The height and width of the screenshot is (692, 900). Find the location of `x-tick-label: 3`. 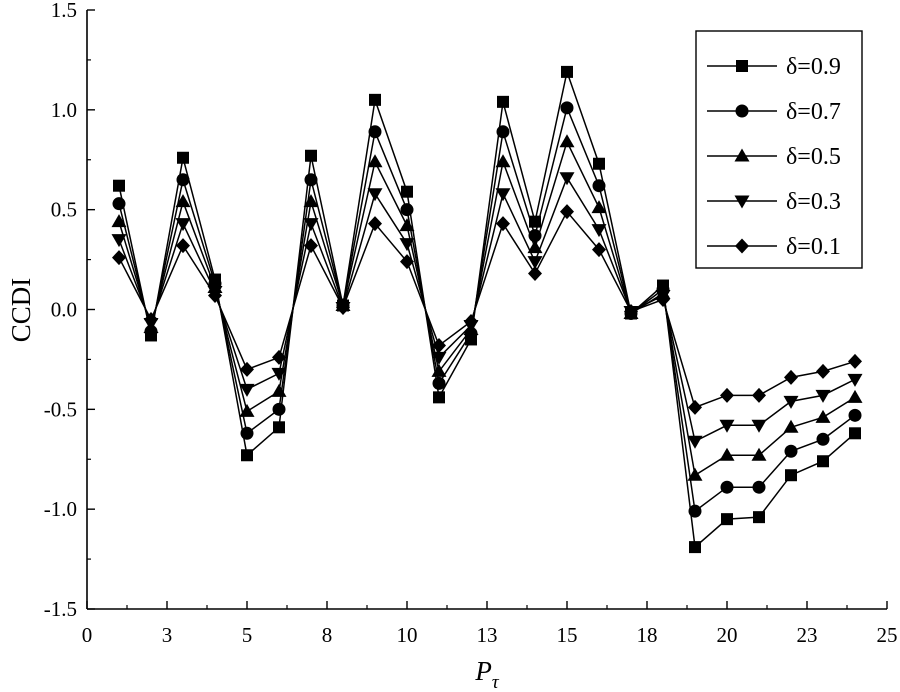

x-tick-label: 3 is located at coordinates (167, 635).